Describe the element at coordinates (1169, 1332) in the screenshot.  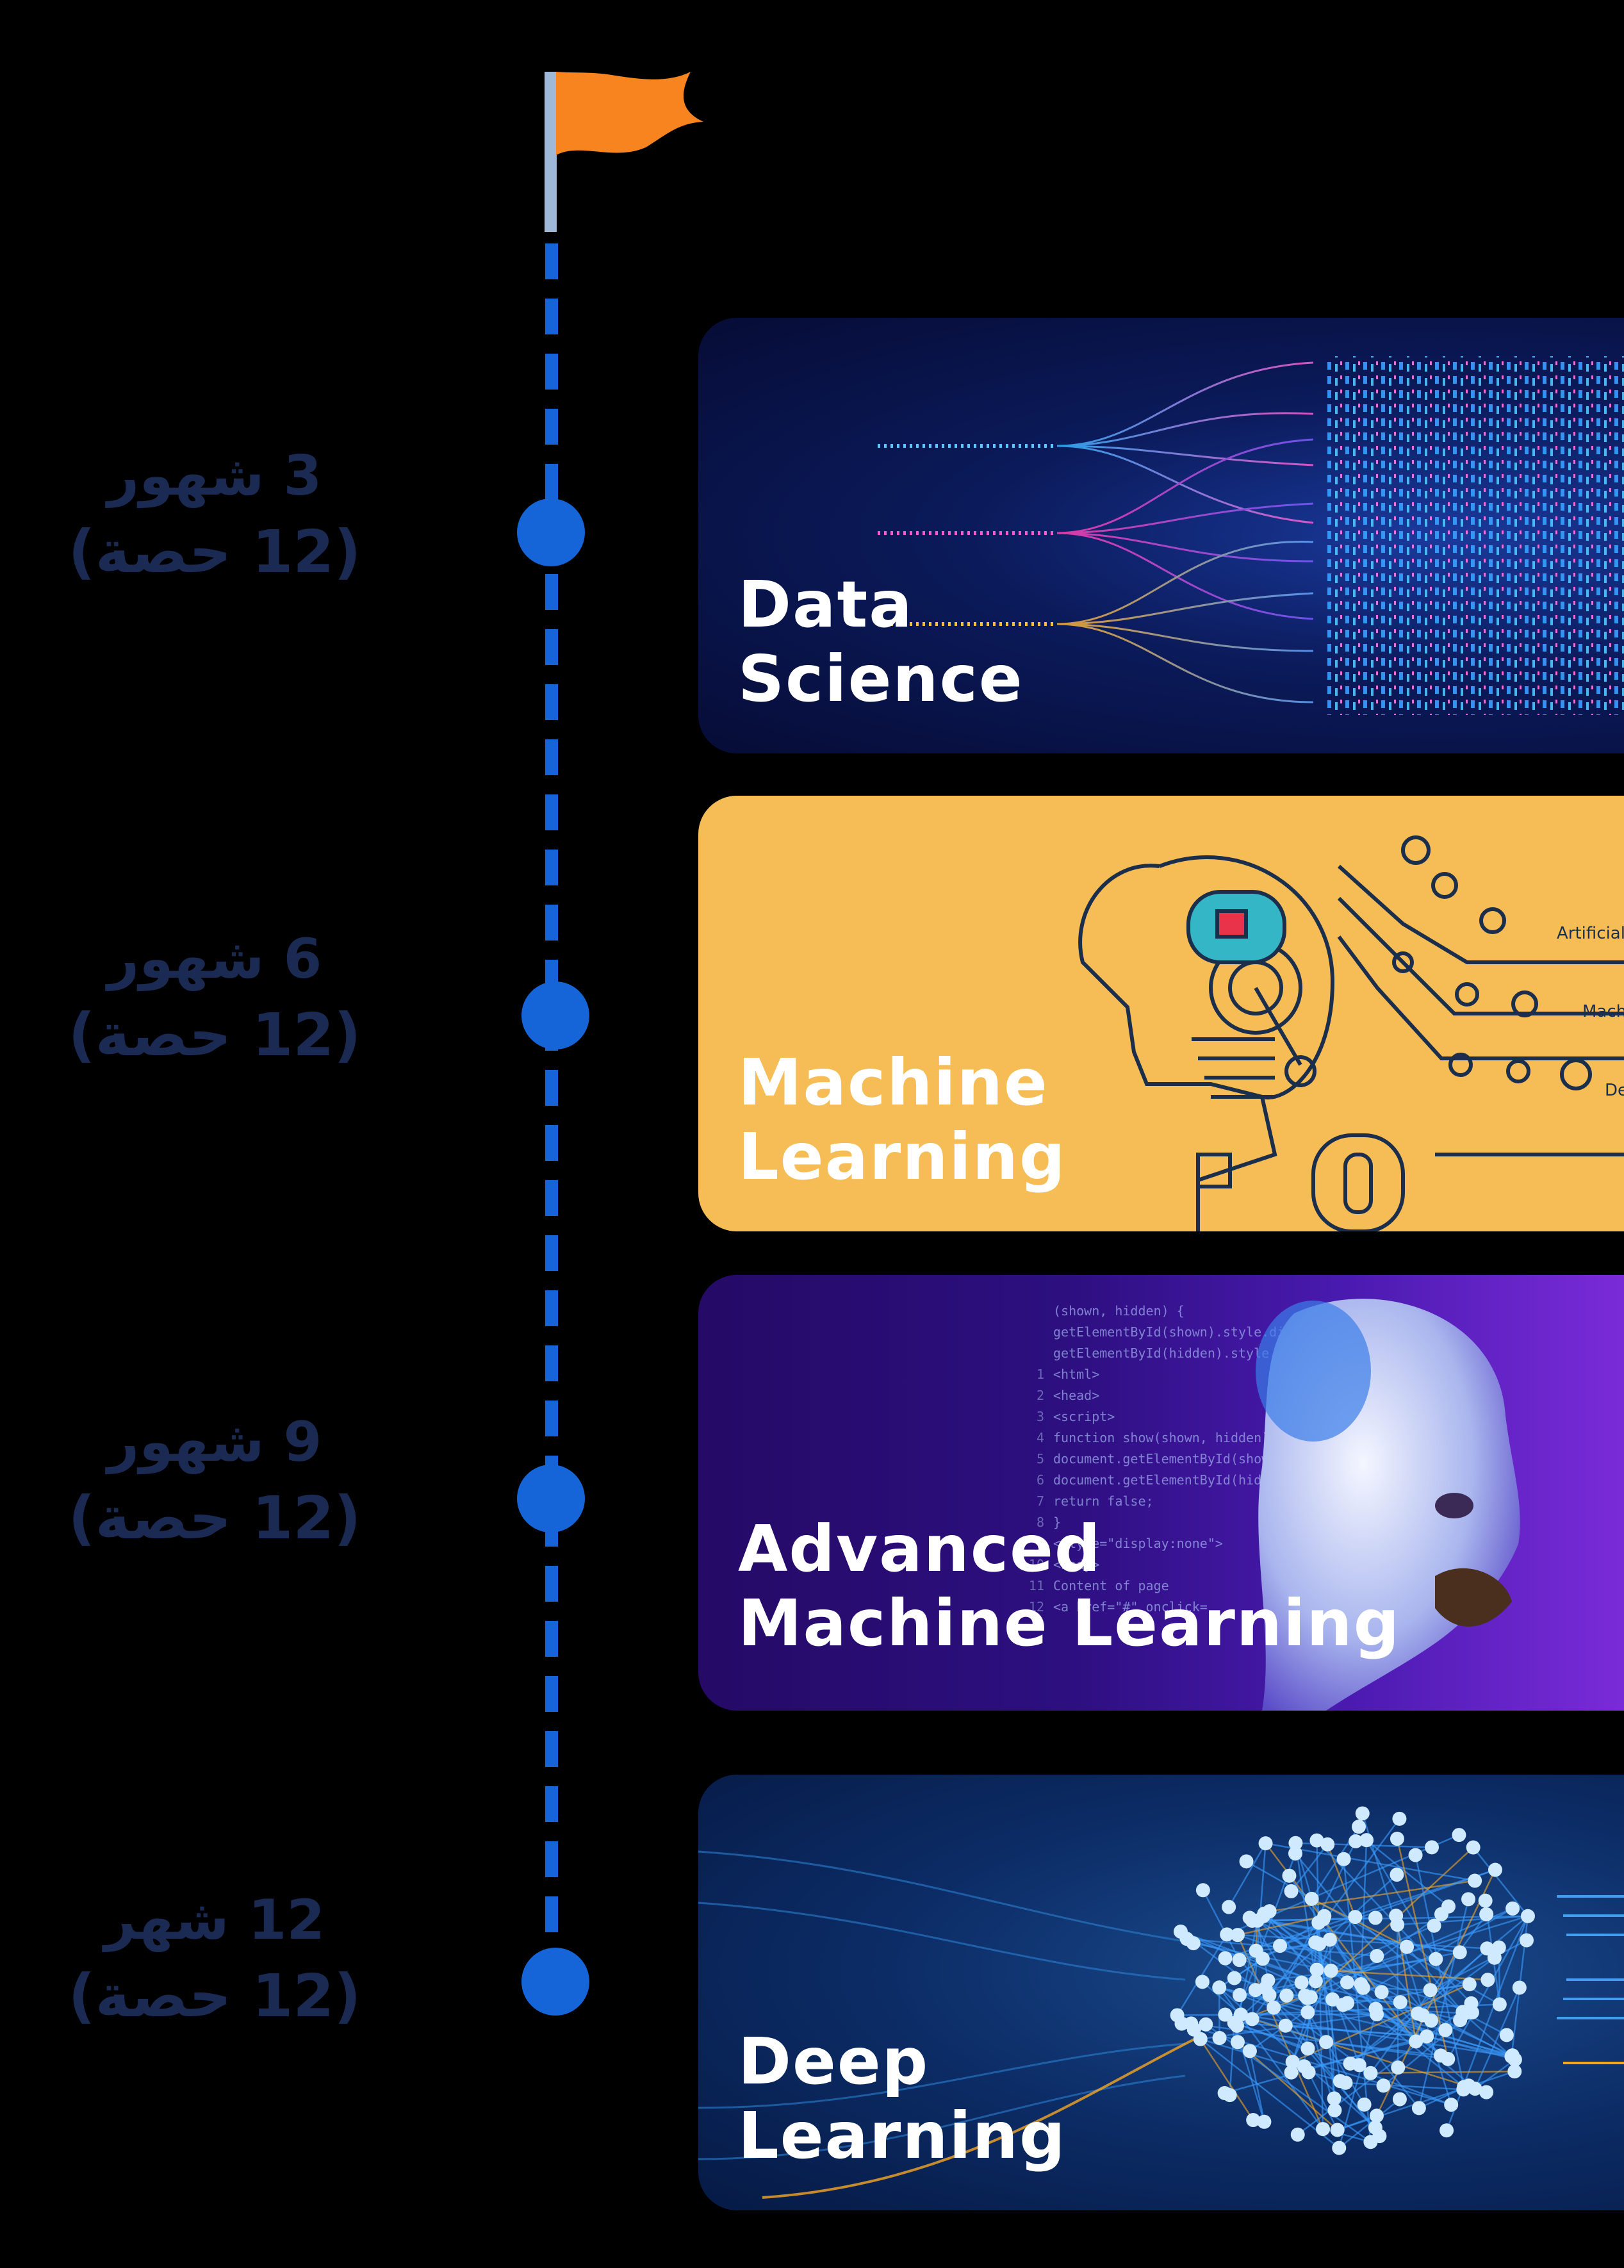
I see `code-line: getElementById(shown).style.di` at that location.